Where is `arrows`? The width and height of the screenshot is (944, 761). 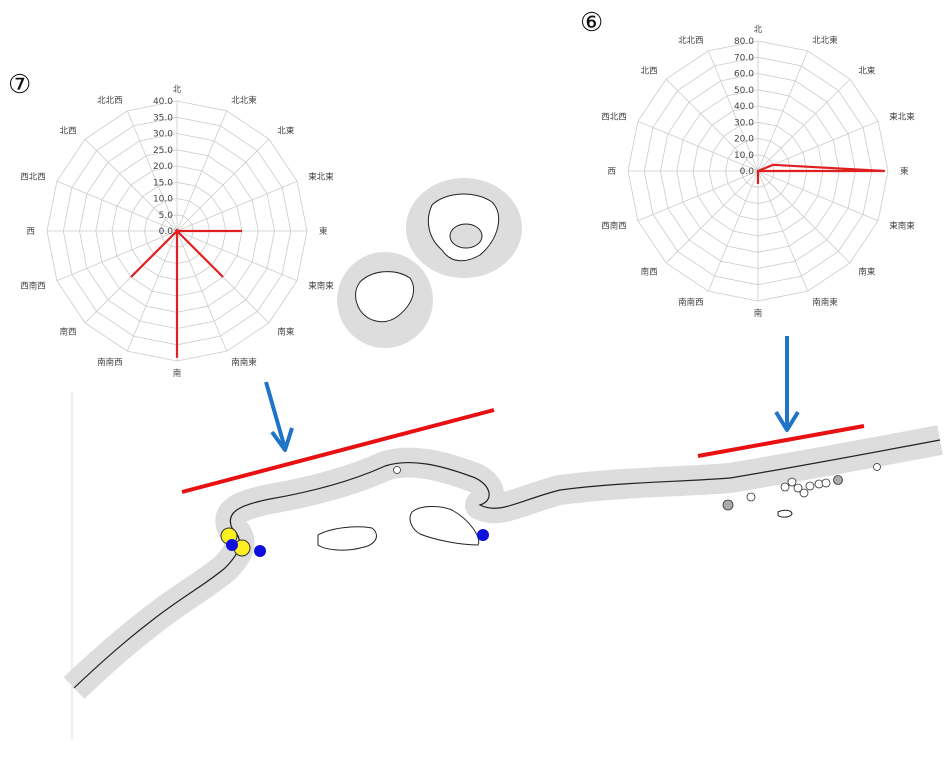
arrows is located at coordinates (532, 394).